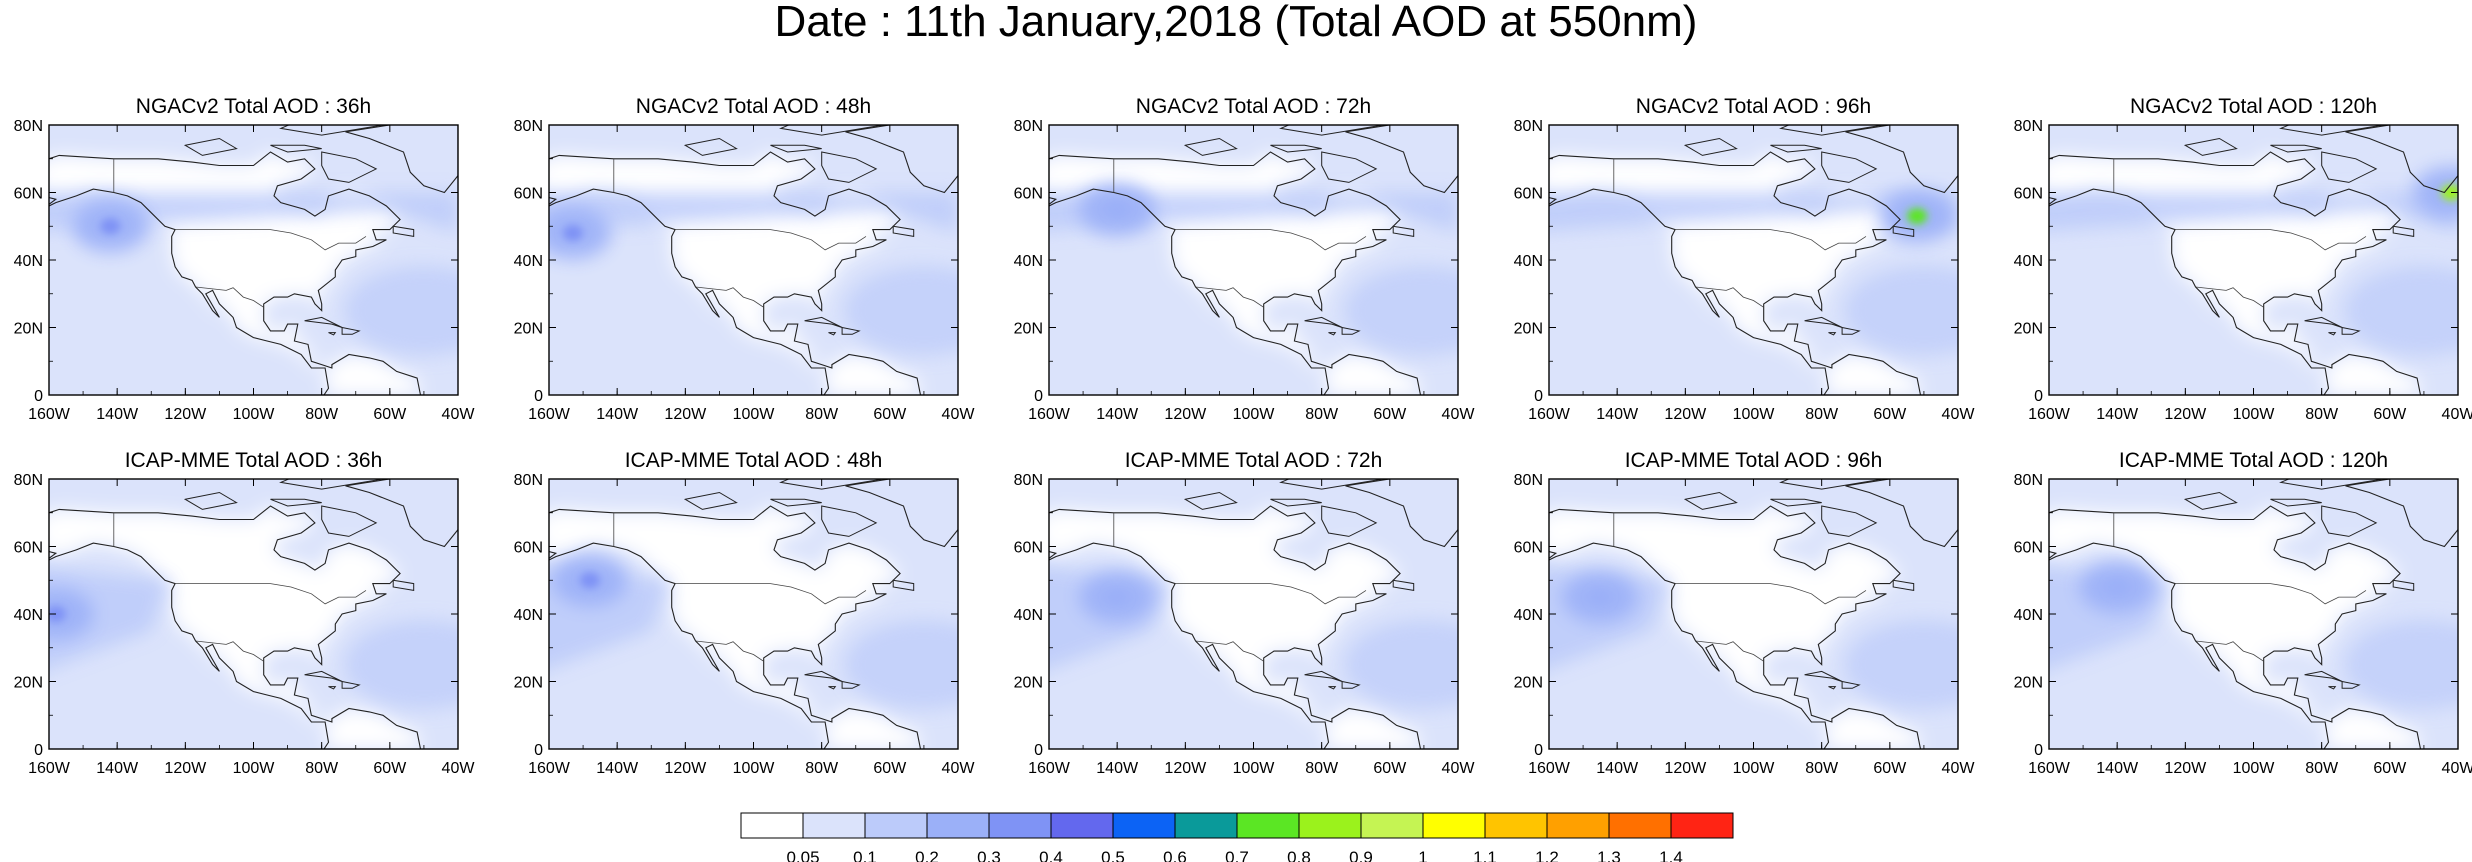  What do you see at coordinates (1254, 460) in the screenshot?
I see `panel-title: ICAP-MME Total AOD : 72h` at bounding box center [1254, 460].